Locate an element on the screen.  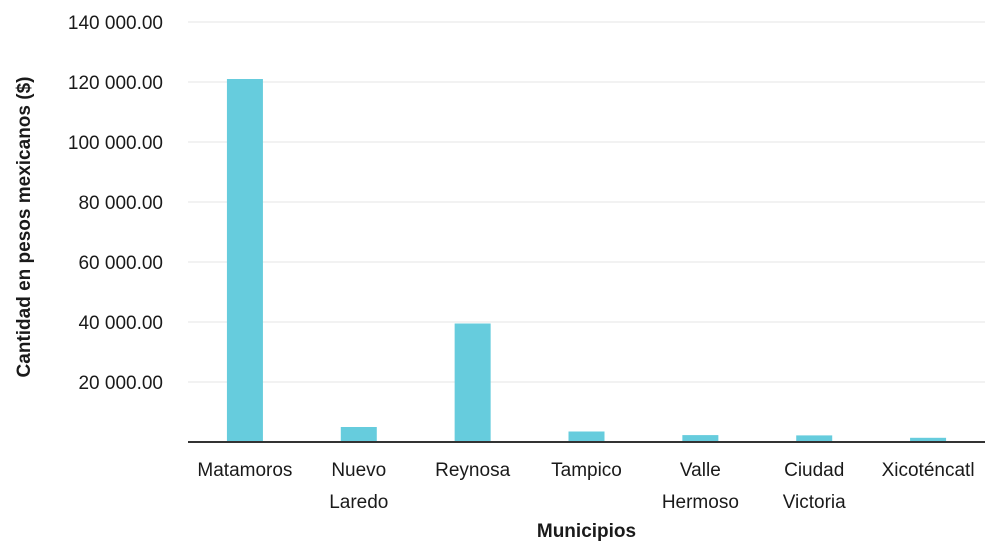
x-tick-label: Xicoténcatl is located at coordinates (928, 470).